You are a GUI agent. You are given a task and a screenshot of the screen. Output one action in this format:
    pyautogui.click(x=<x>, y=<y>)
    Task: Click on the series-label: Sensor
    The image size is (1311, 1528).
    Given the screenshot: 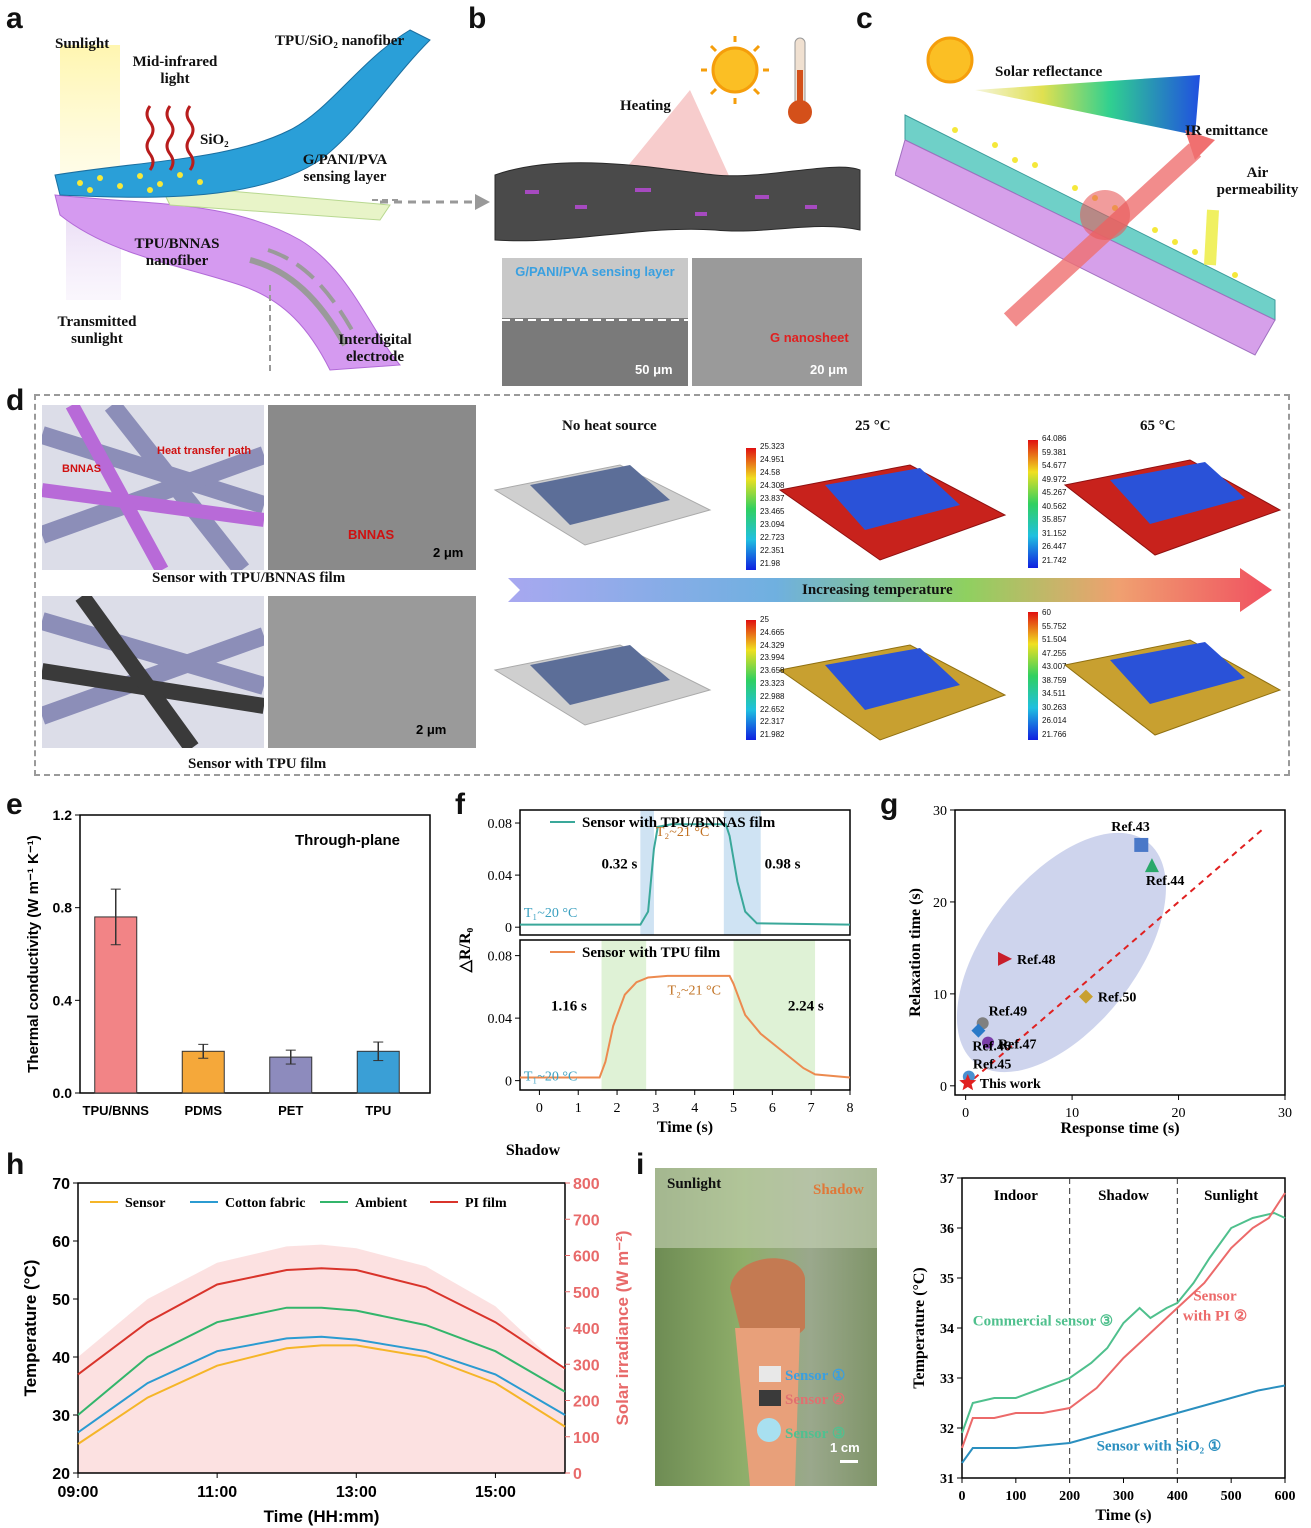 What is the action you would take?
    pyautogui.click(x=1215, y=1297)
    